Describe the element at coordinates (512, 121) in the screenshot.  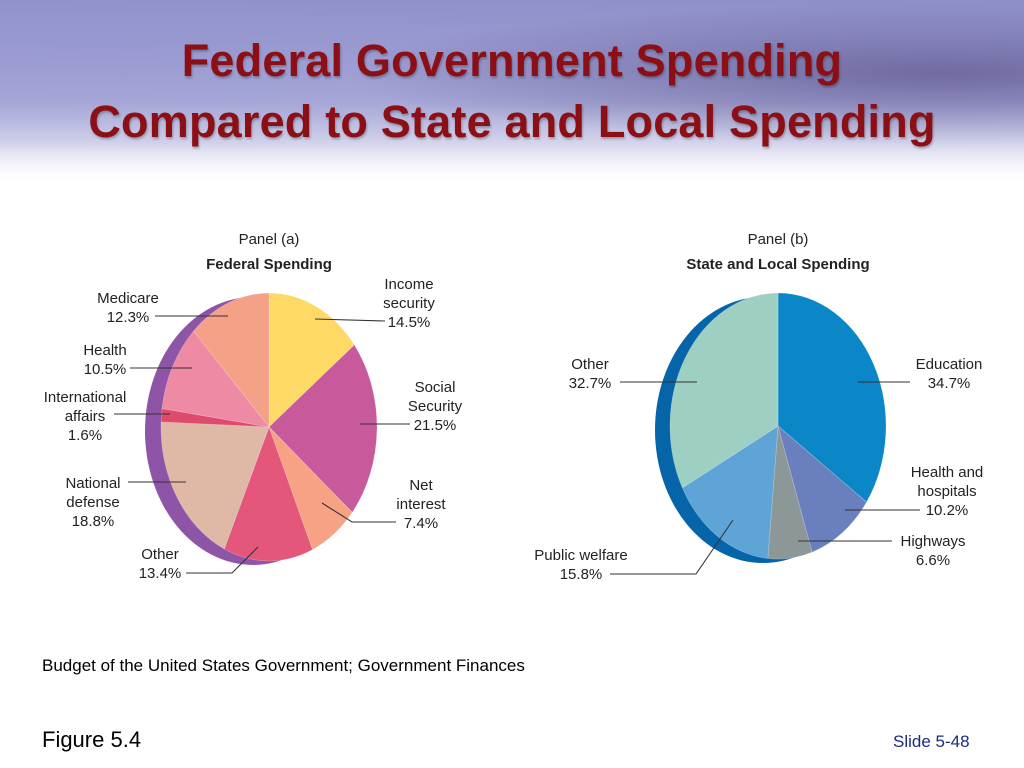
I see `slide-title-line2: Compared to State and Local Spending` at that location.